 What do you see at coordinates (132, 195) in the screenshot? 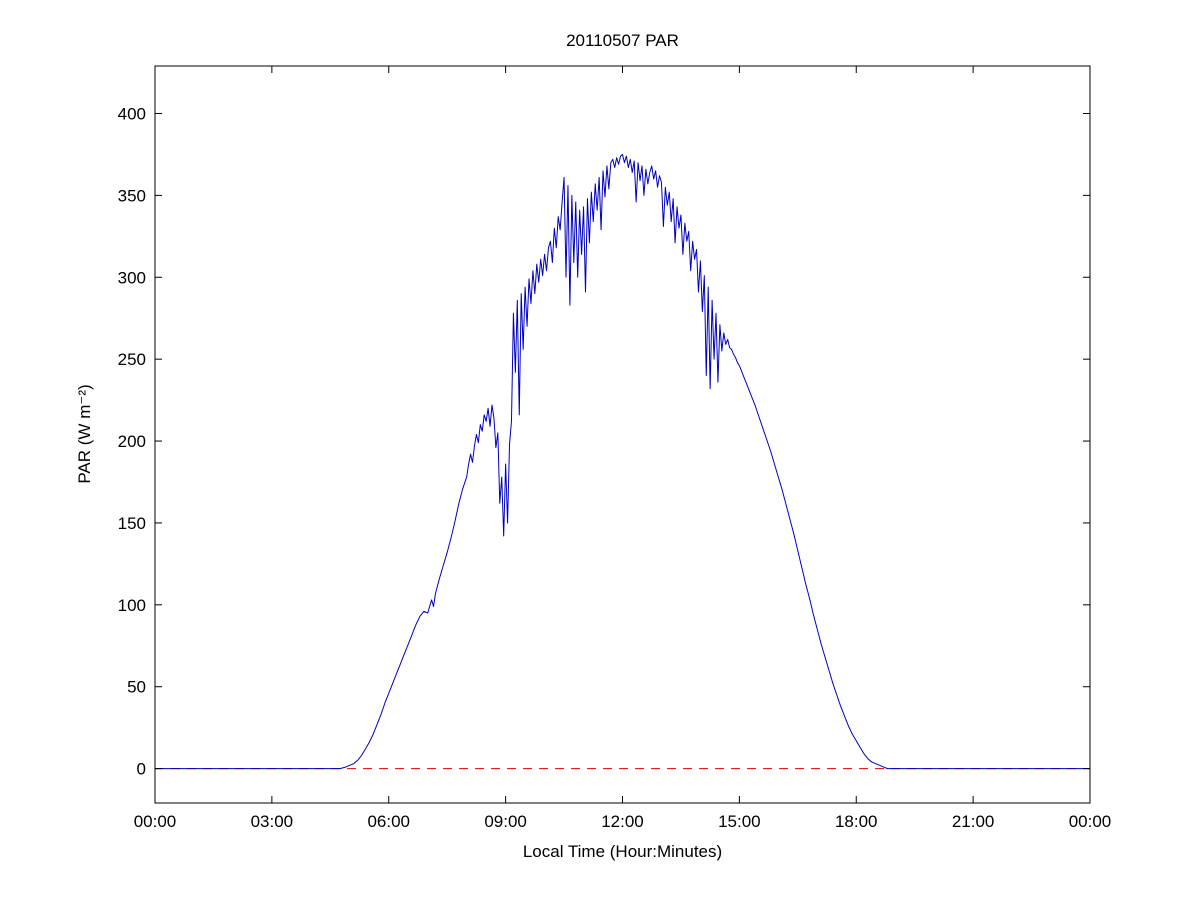
I see `y-tick-label: 350` at bounding box center [132, 195].